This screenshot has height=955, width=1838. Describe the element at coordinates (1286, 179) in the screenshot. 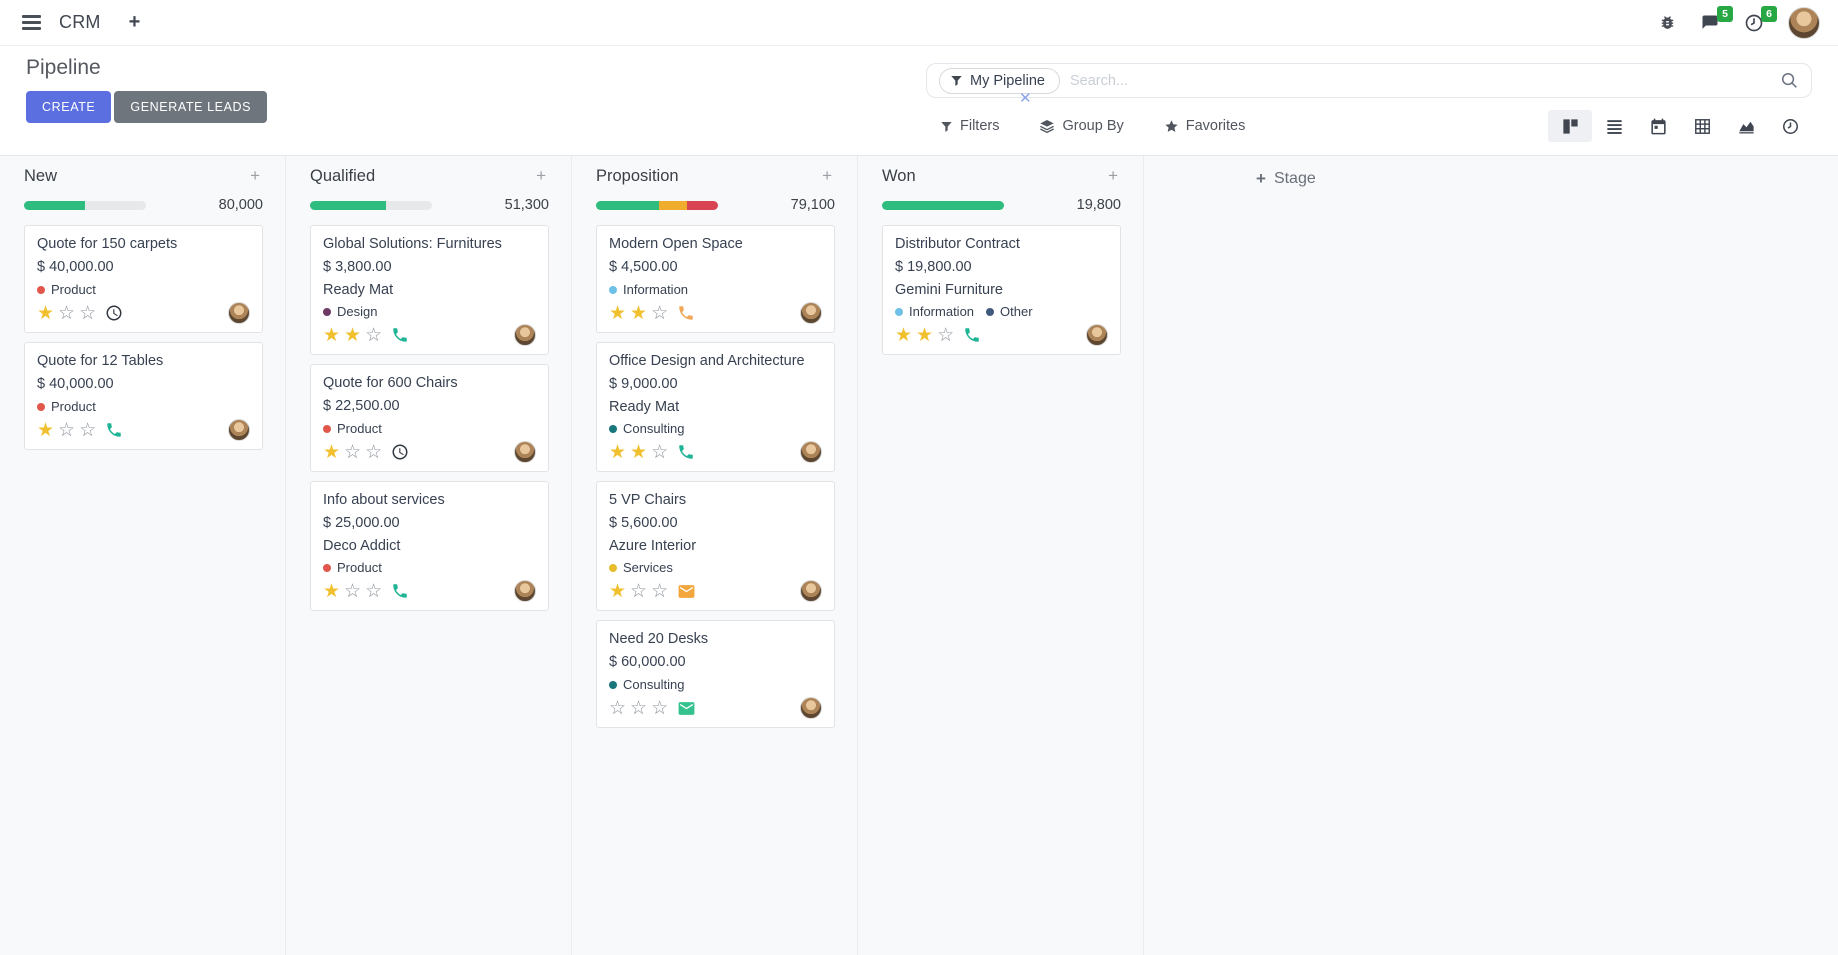

I see `add-stage-button: + Stage` at that location.